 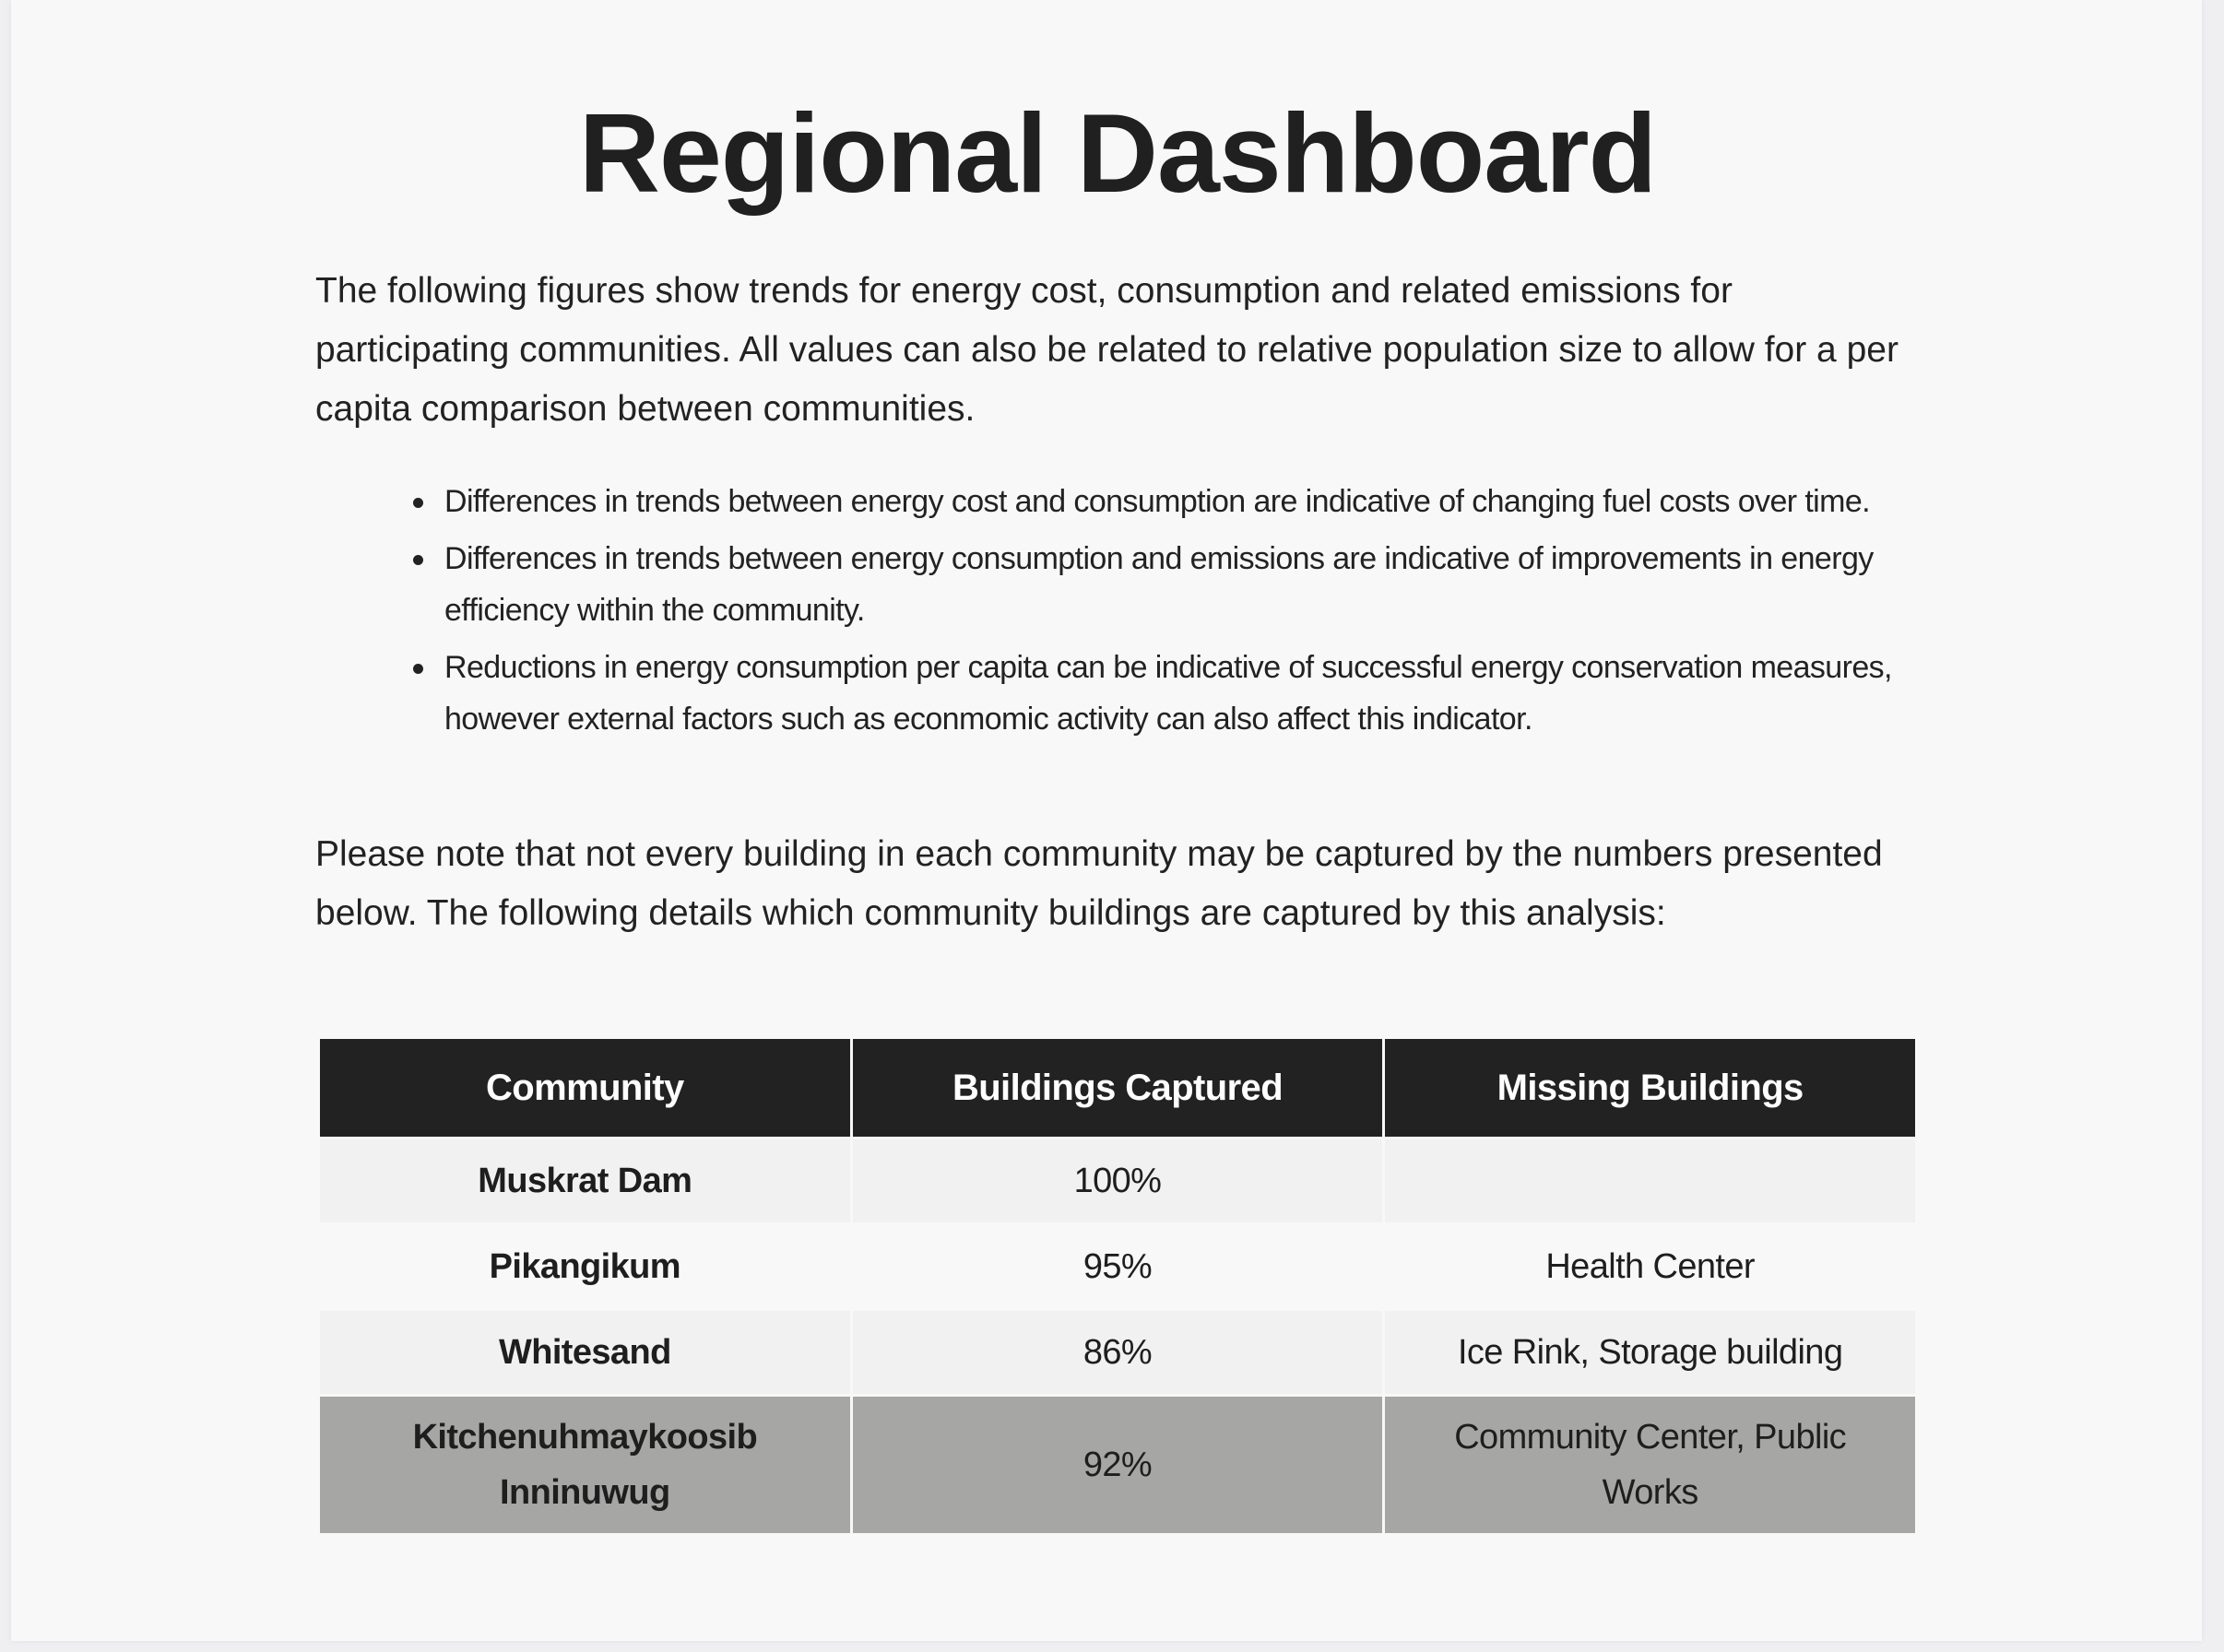 What do you see at coordinates (585, 1352) in the screenshot?
I see `cell-community: Whitesand` at bounding box center [585, 1352].